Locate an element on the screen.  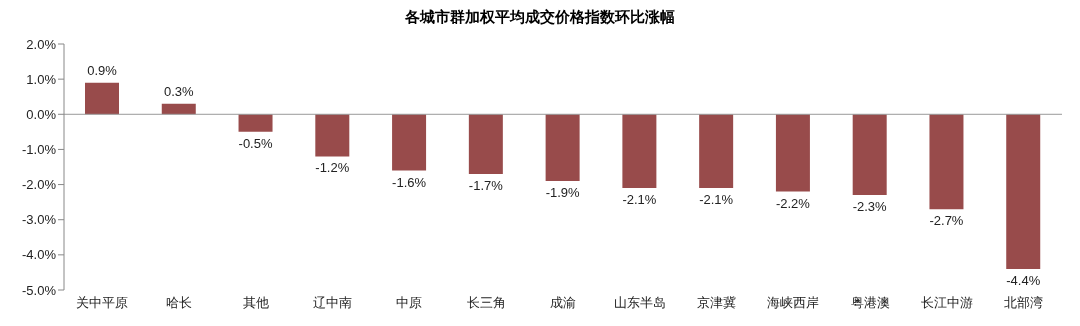
y-tick-label: -3.0% is located at coordinates (39, 220).